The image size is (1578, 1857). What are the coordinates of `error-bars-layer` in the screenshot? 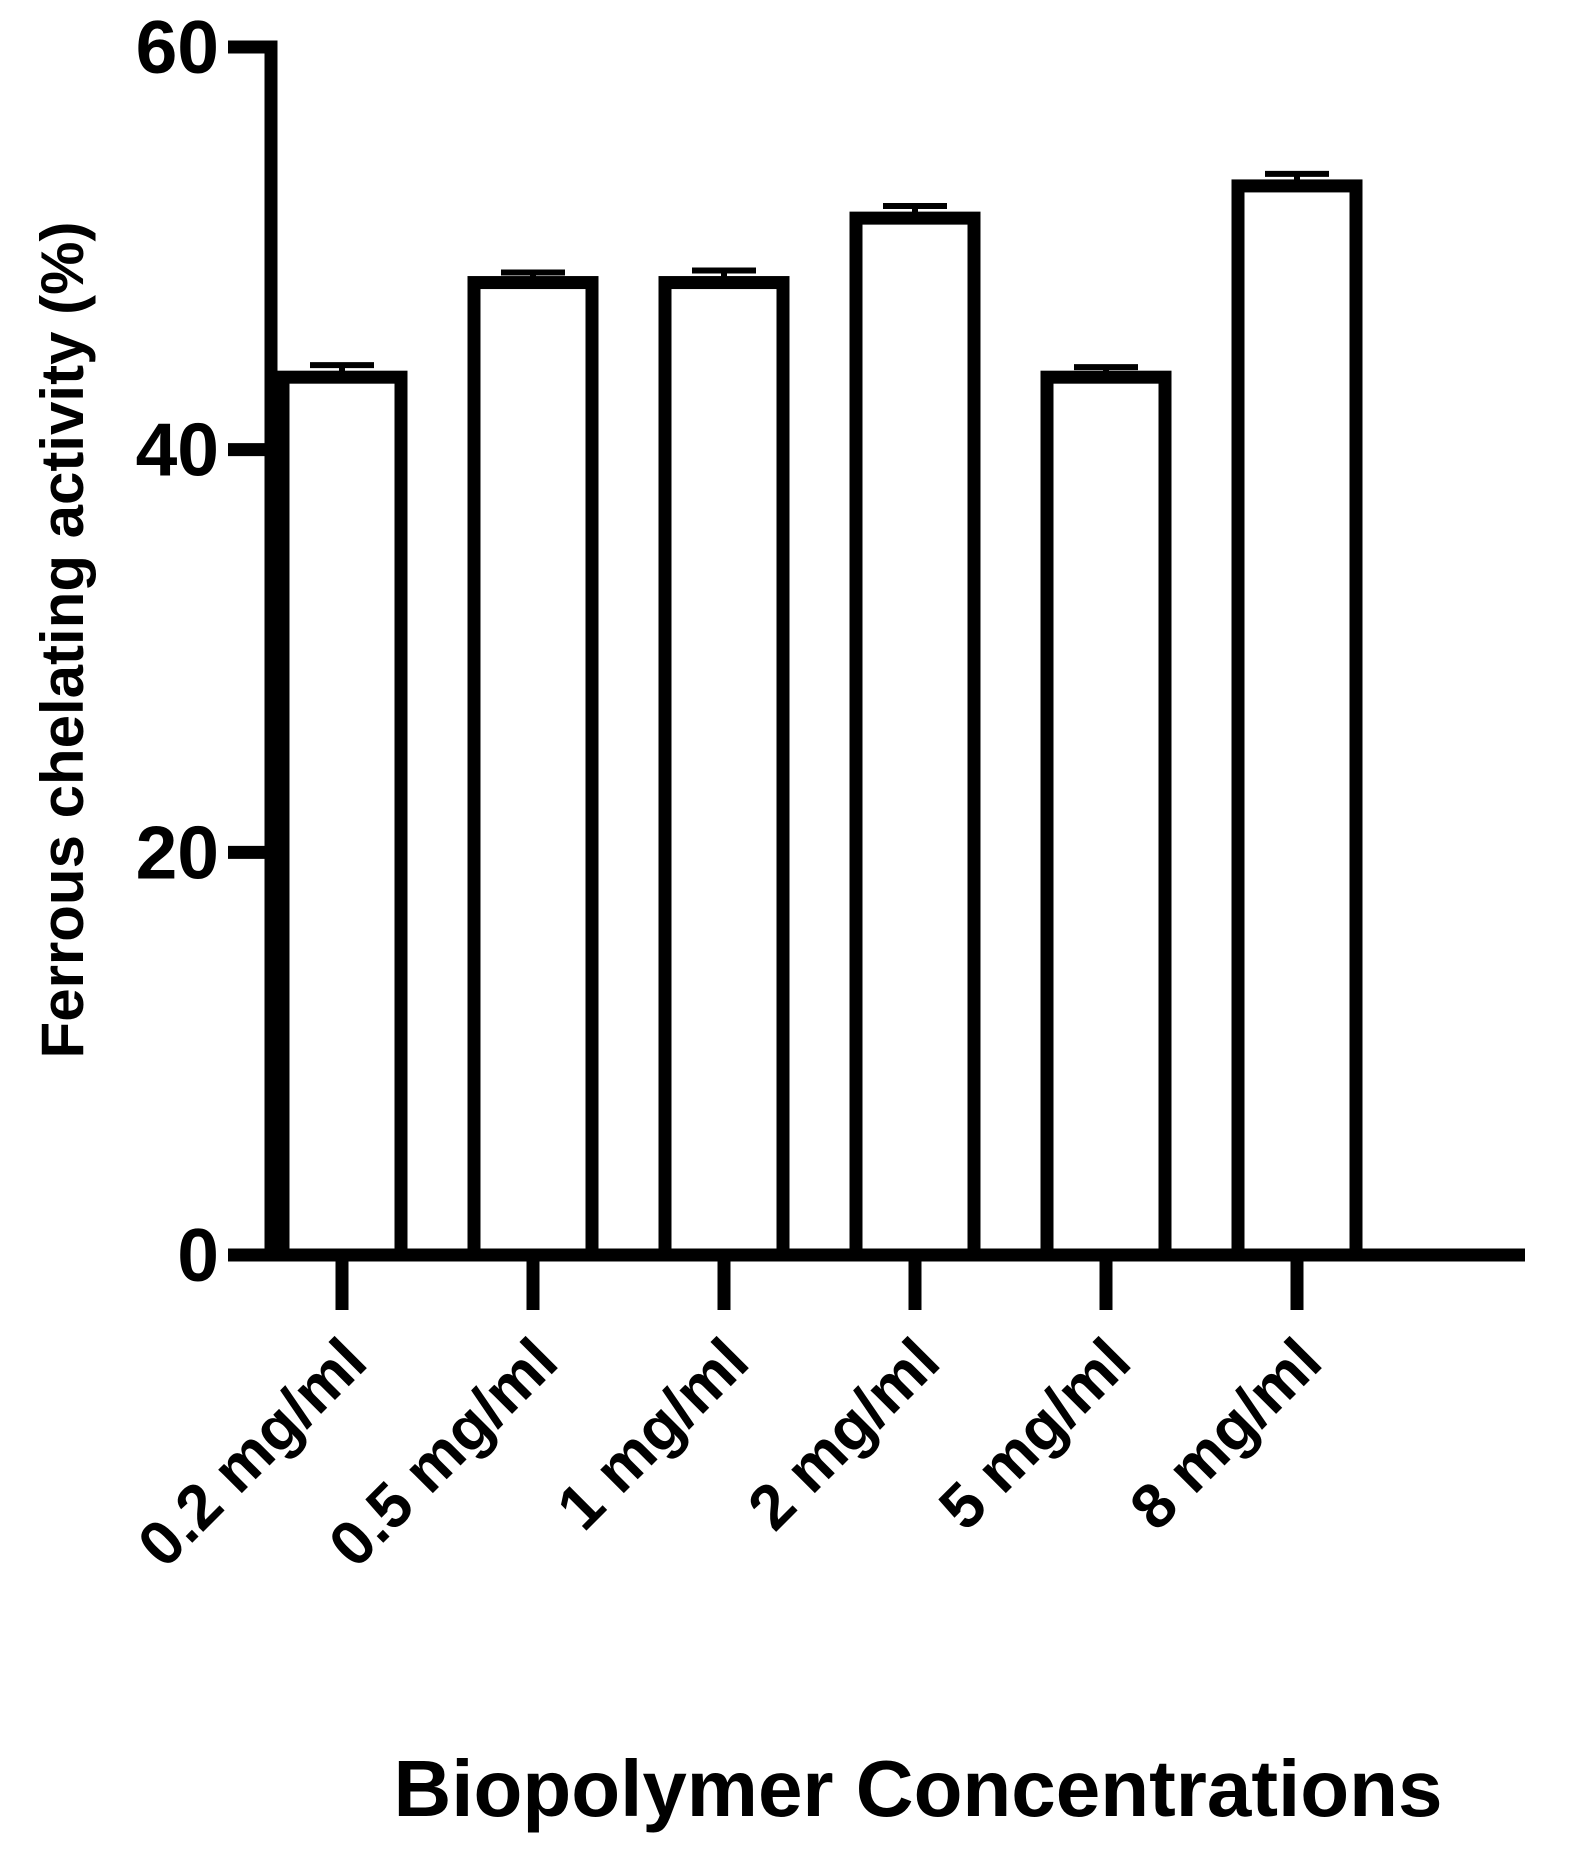 It's located at (819, 274).